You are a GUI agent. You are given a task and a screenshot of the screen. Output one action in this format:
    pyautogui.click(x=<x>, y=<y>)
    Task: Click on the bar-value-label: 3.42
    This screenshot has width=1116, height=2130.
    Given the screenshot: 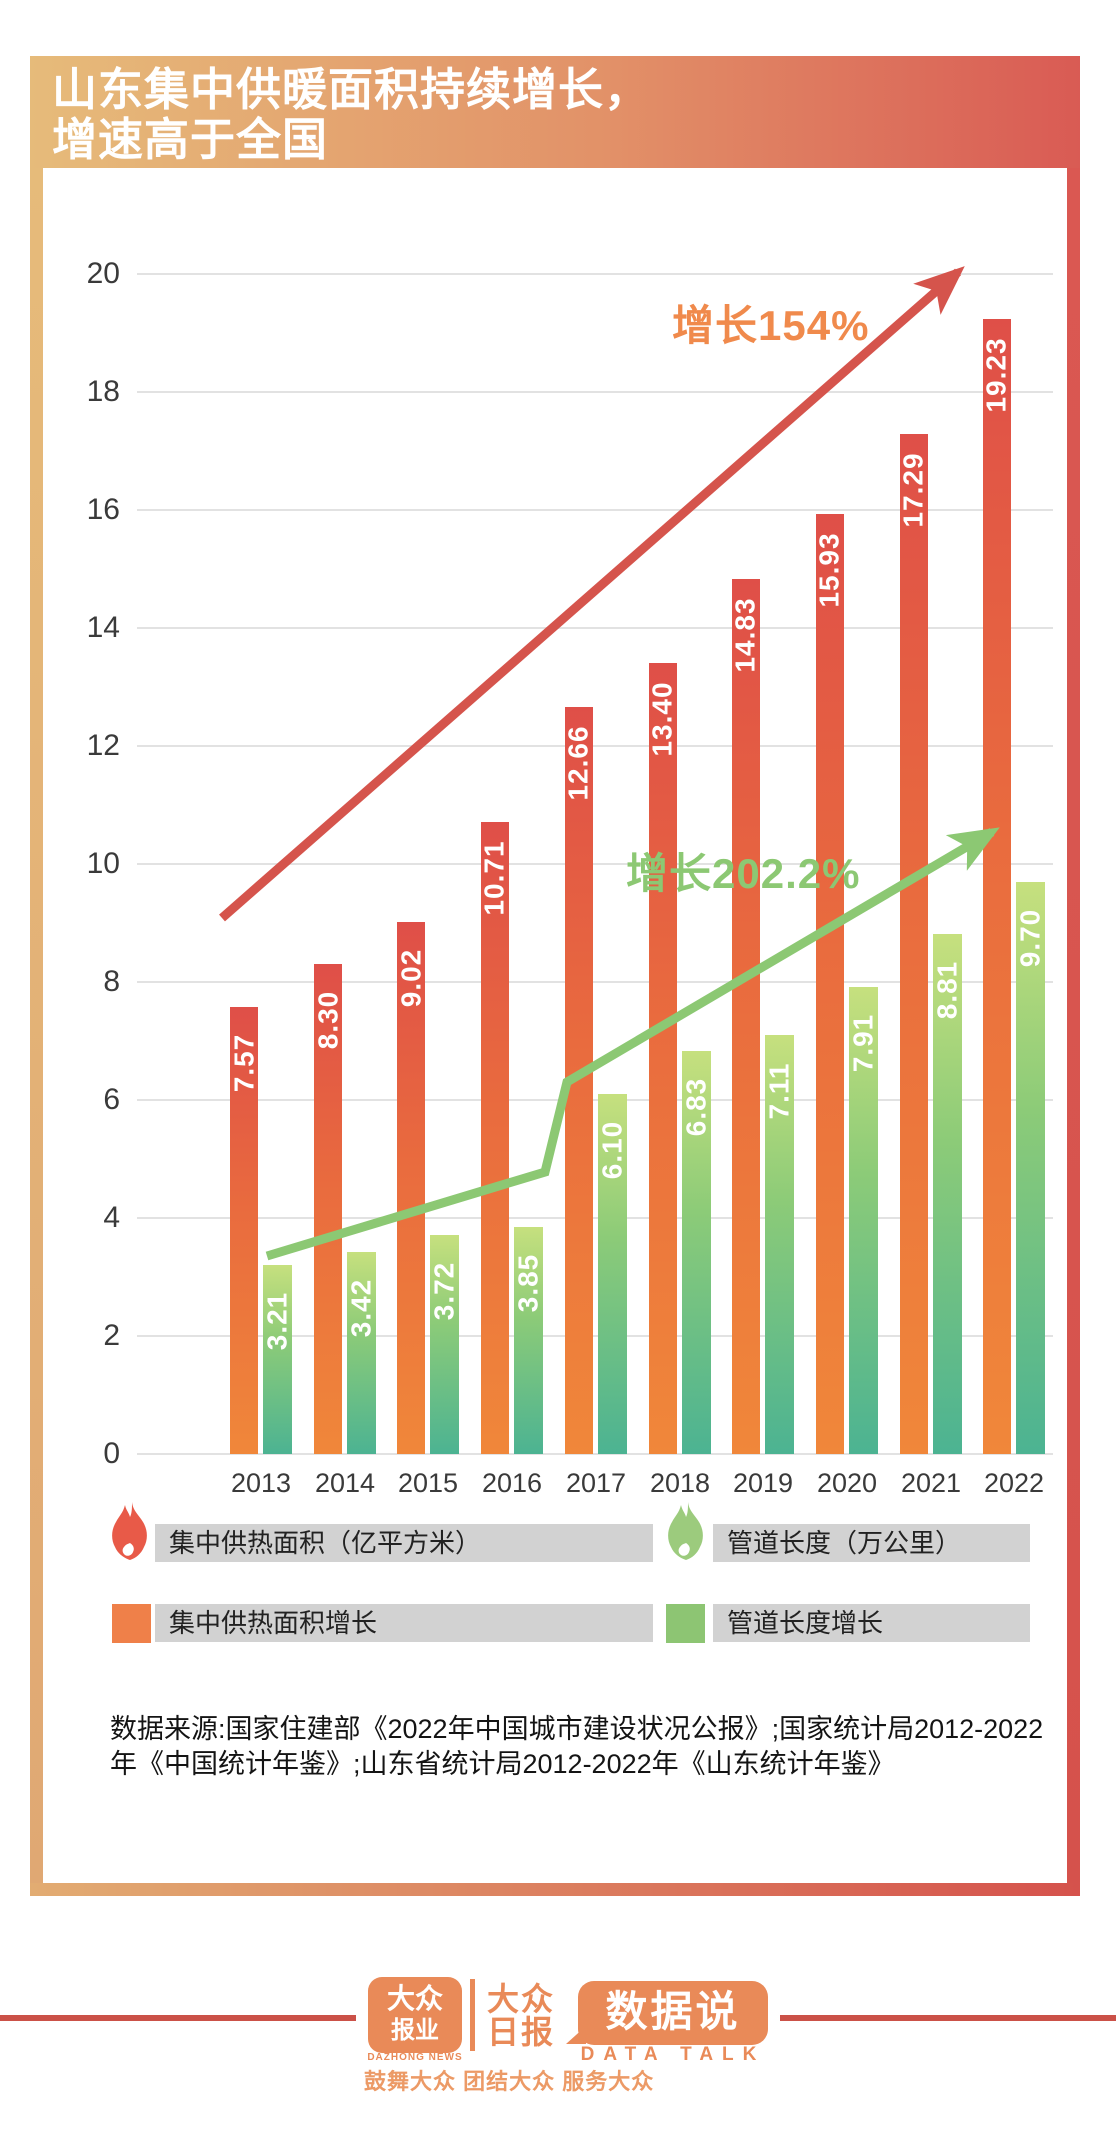 What is the action you would take?
    pyautogui.click(x=361, y=1308)
    